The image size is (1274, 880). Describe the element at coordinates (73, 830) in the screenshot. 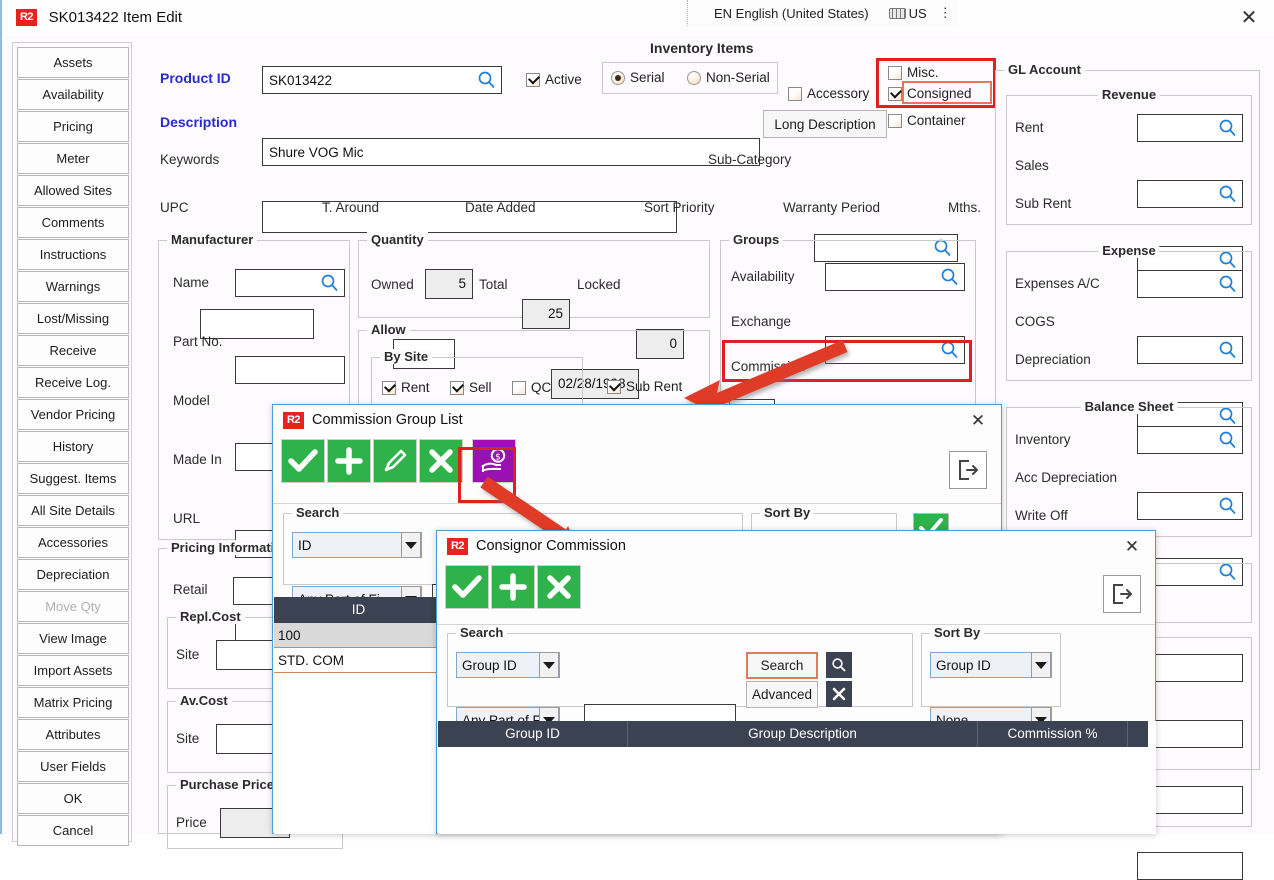

I see `sidebar-item-cancel: Cancel` at that location.